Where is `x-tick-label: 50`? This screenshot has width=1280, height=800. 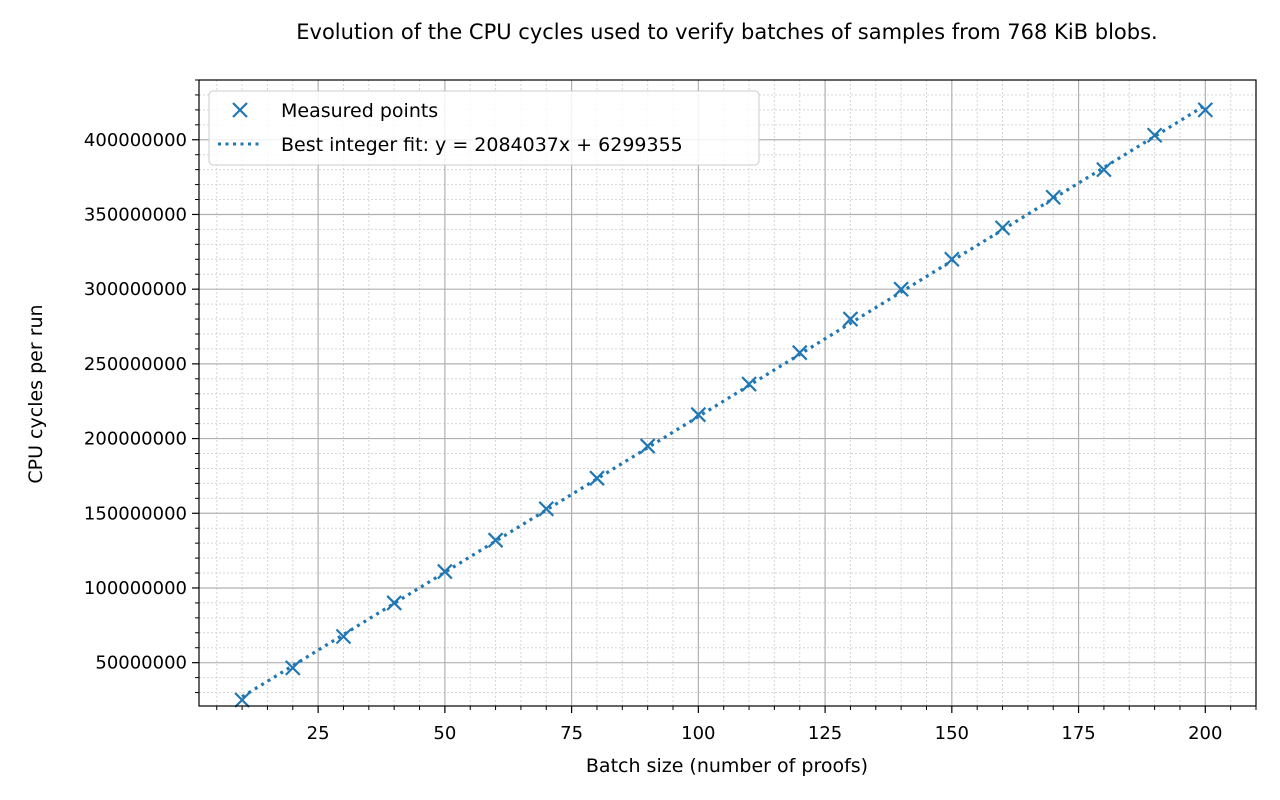 x-tick-label: 50 is located at coordinates (444, 733).